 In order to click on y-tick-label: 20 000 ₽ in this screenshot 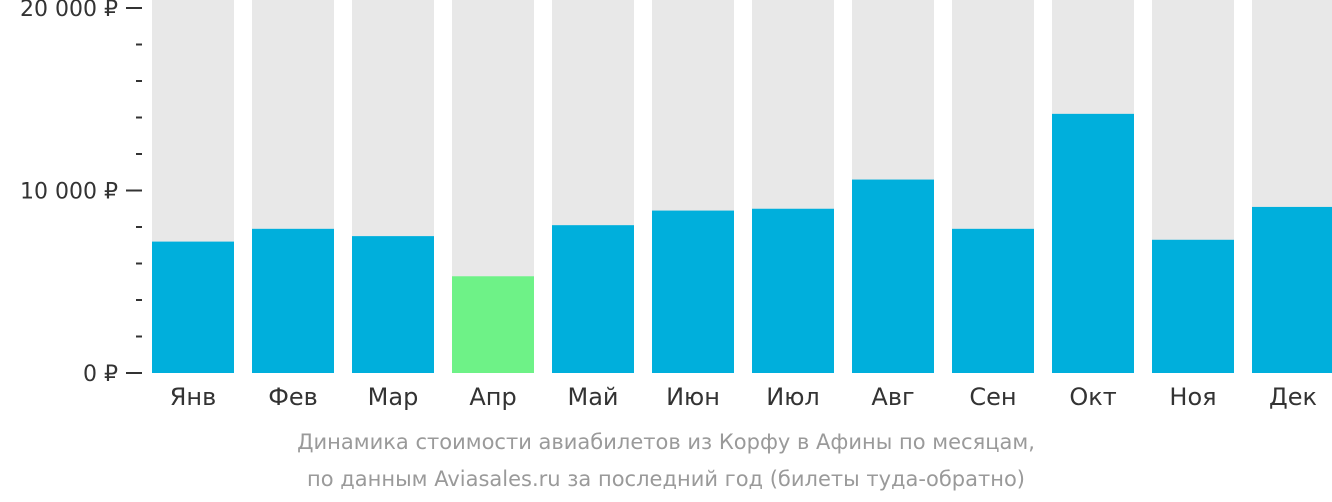, I will do `click(69, 11)`.